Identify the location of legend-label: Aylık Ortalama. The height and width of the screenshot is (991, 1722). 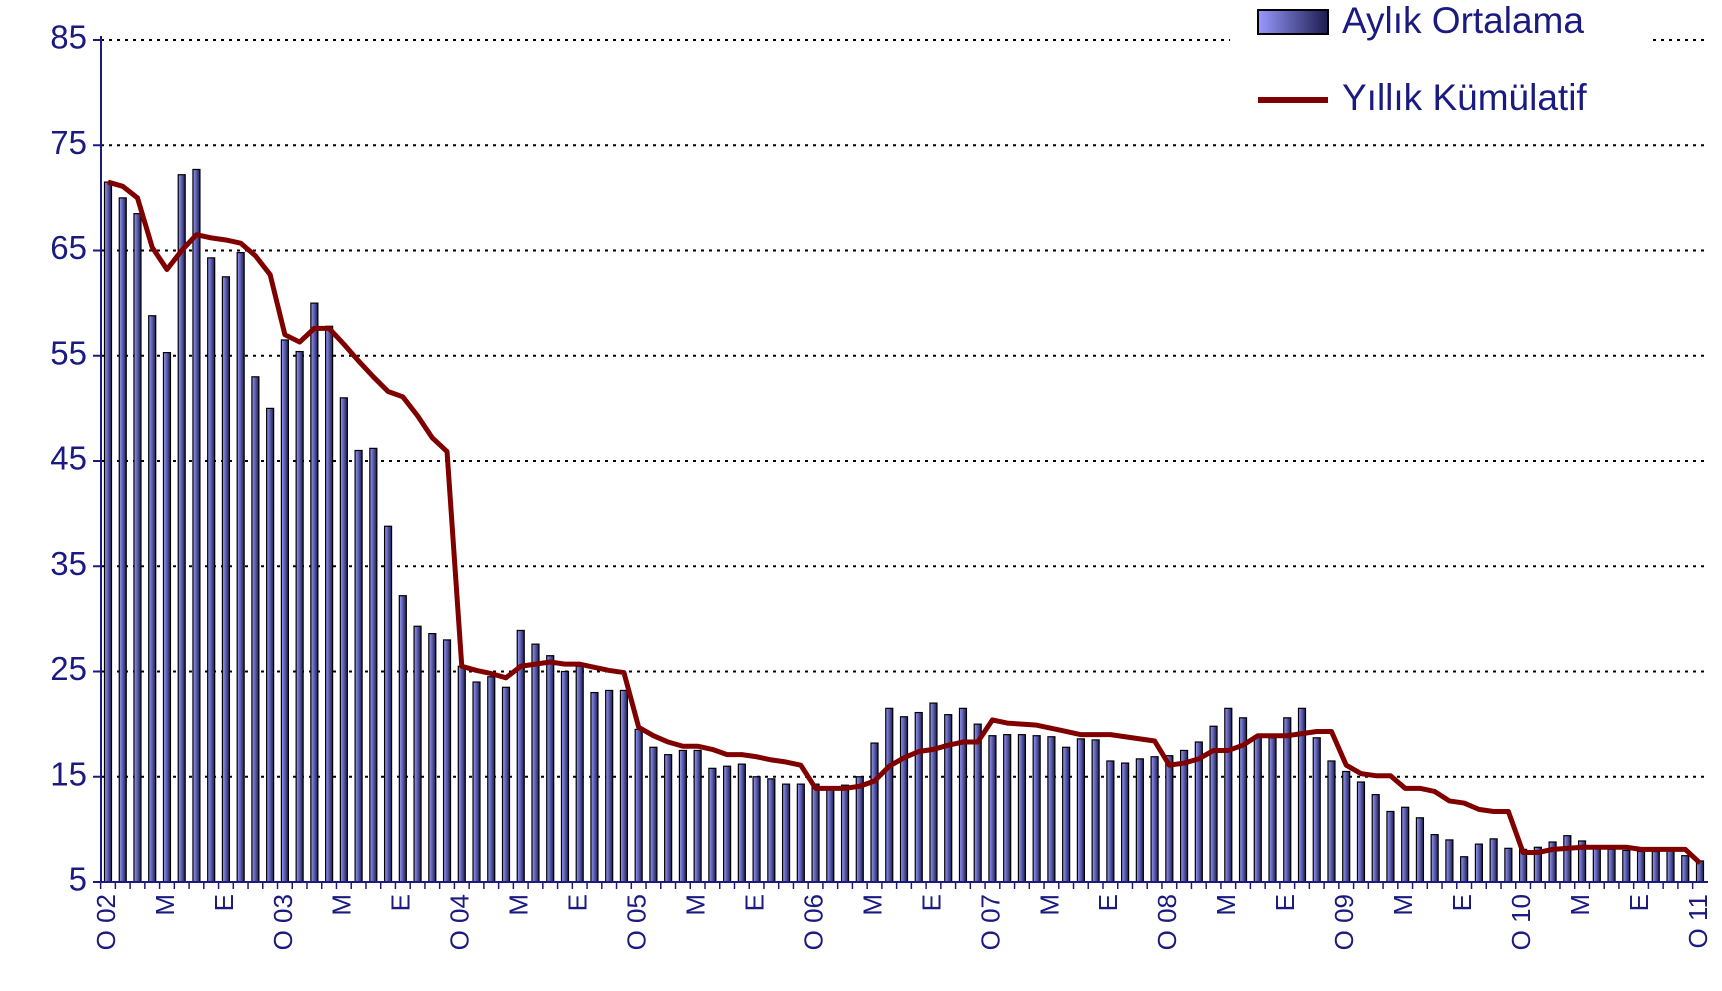
(1463, 20).